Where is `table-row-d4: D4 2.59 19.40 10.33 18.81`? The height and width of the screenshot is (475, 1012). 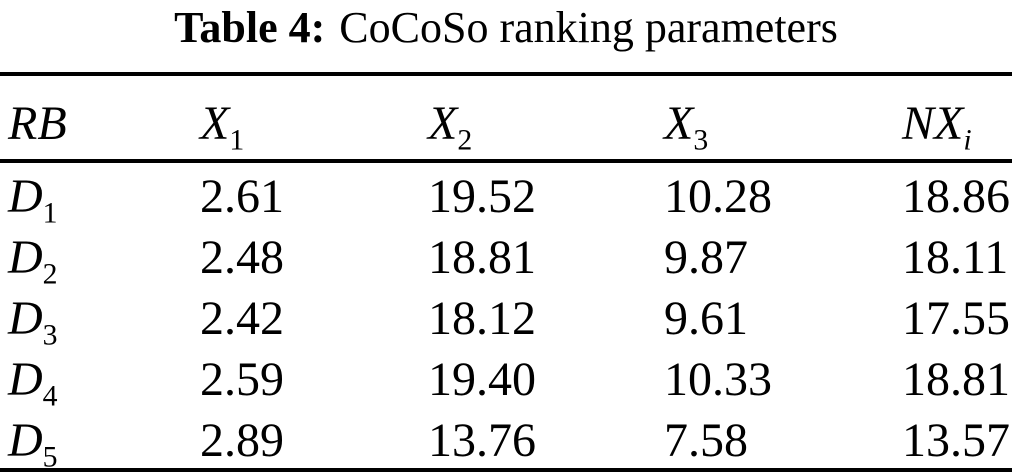
table-row-d4: D4 2.59 19.40 10.33 18.81 is located at coordinates (506, 378).